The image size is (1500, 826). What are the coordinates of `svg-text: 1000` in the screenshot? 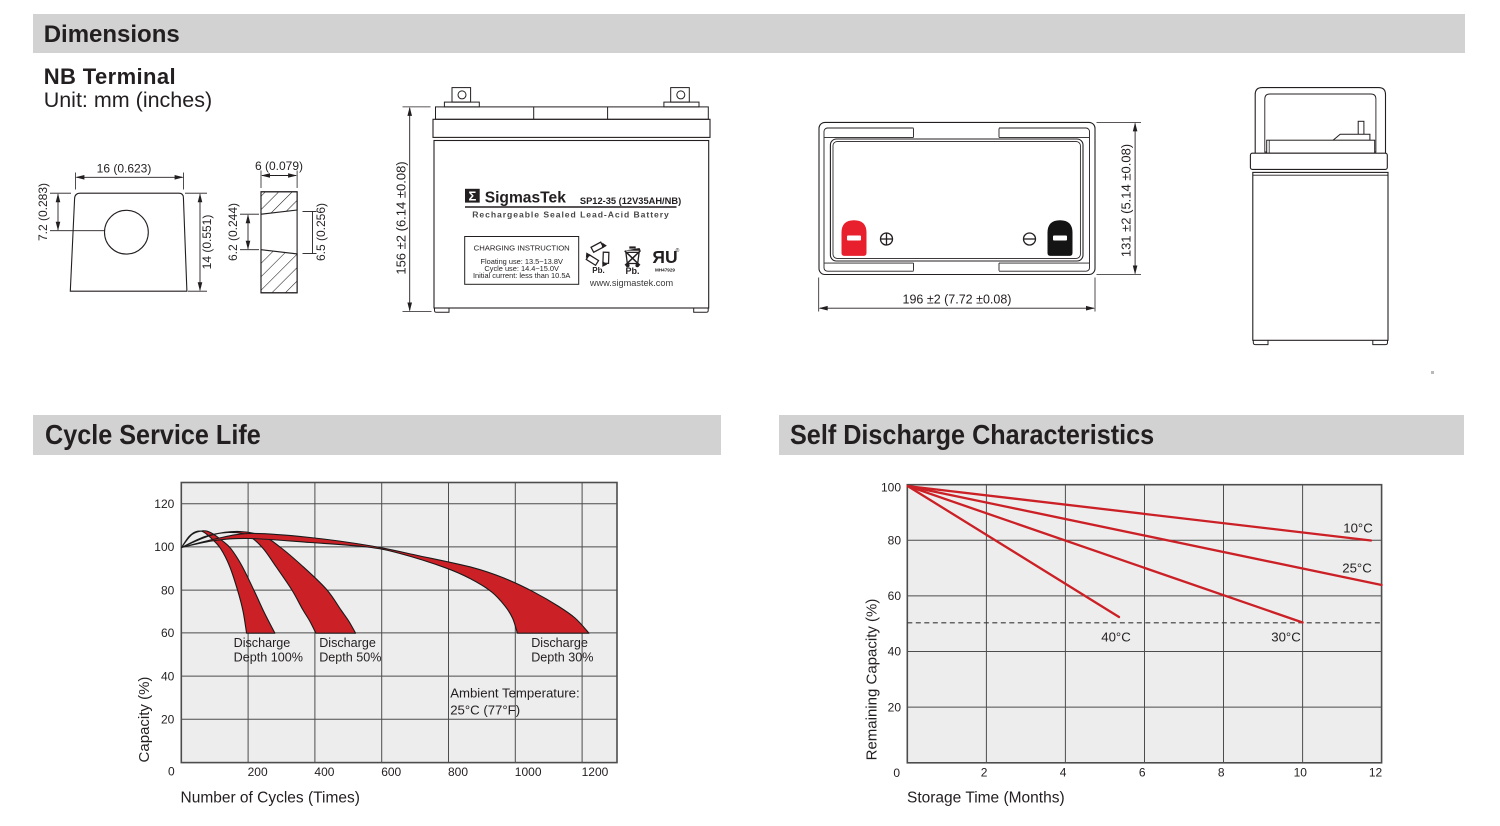 It's located at (528, 772).